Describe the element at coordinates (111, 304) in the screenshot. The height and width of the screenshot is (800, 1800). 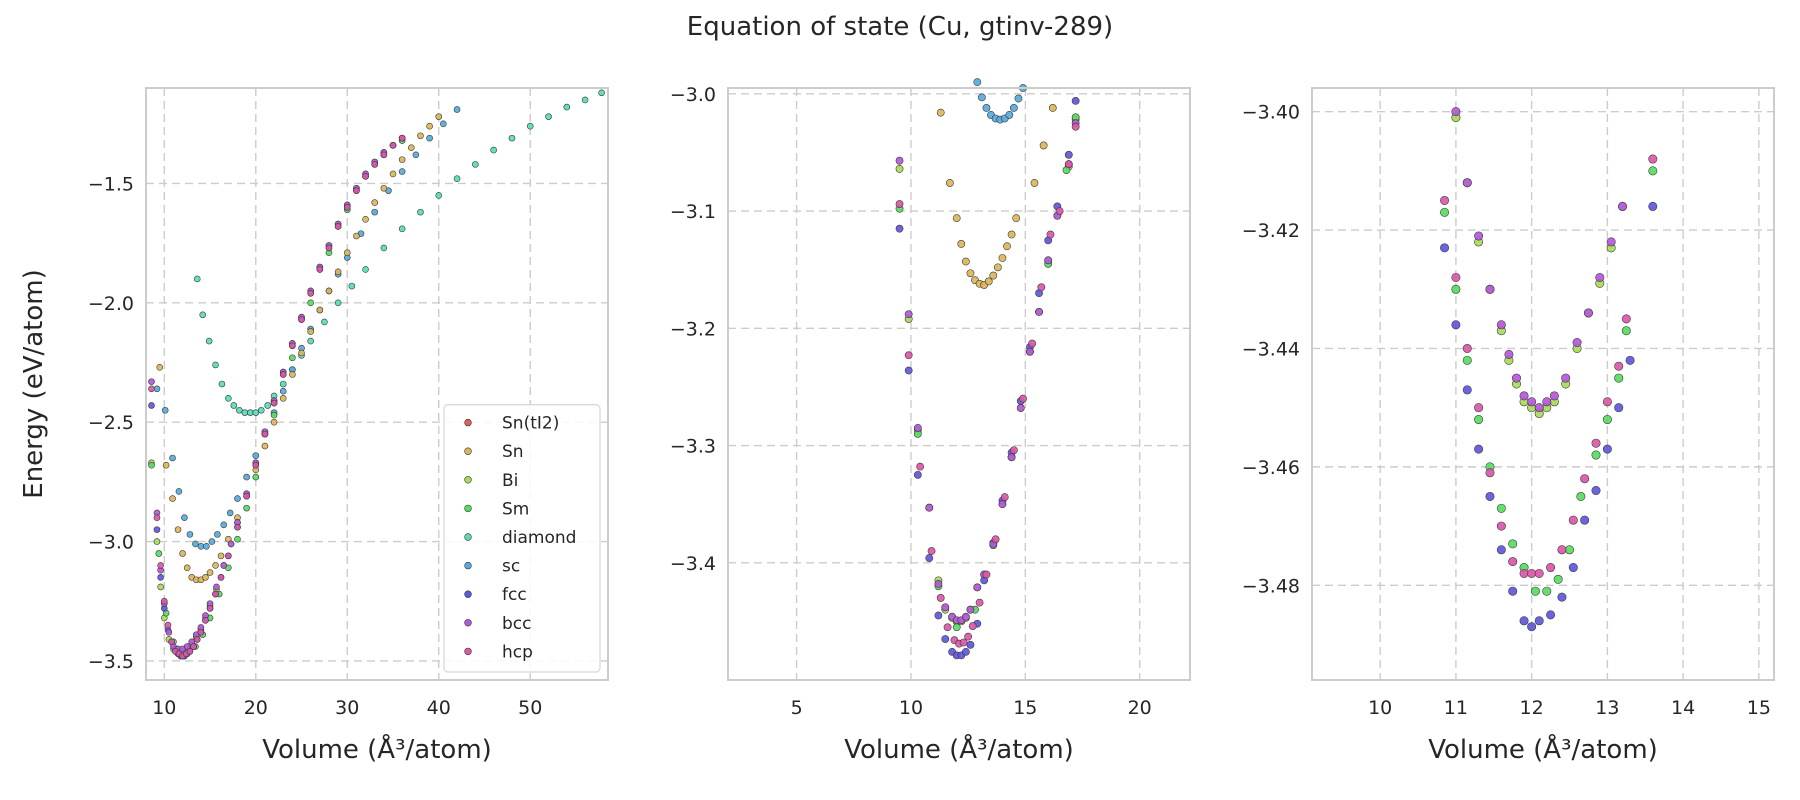
I see `y-tick-label: −2.0` at that location.